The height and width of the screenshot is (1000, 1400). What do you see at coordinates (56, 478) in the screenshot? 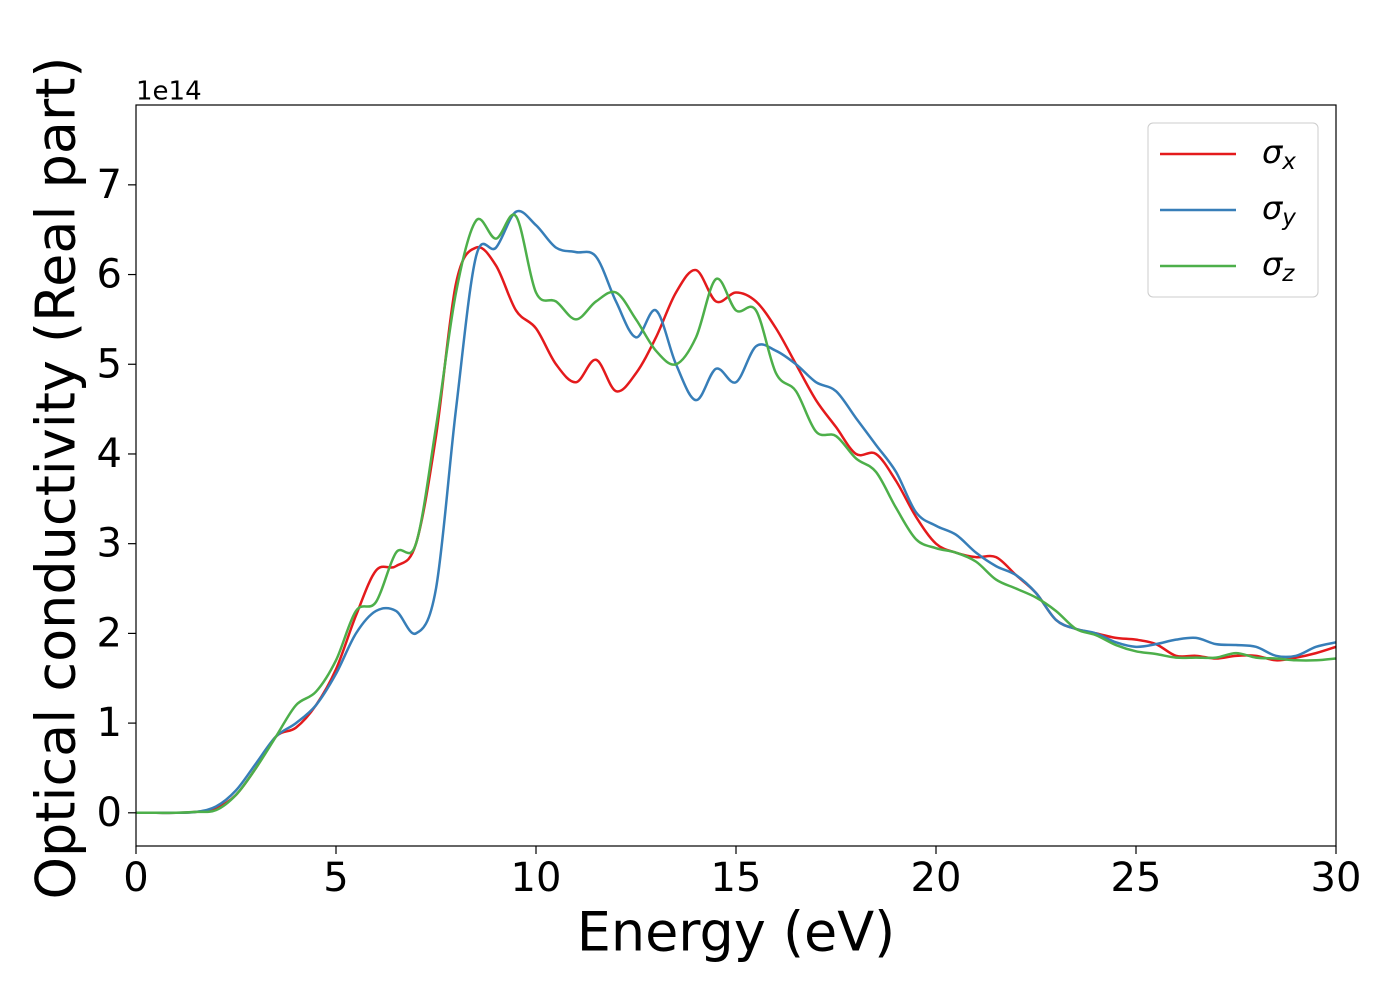
I see `y-axis-label: Optical conductivity (Real part)` at bounding box center [56, 478].